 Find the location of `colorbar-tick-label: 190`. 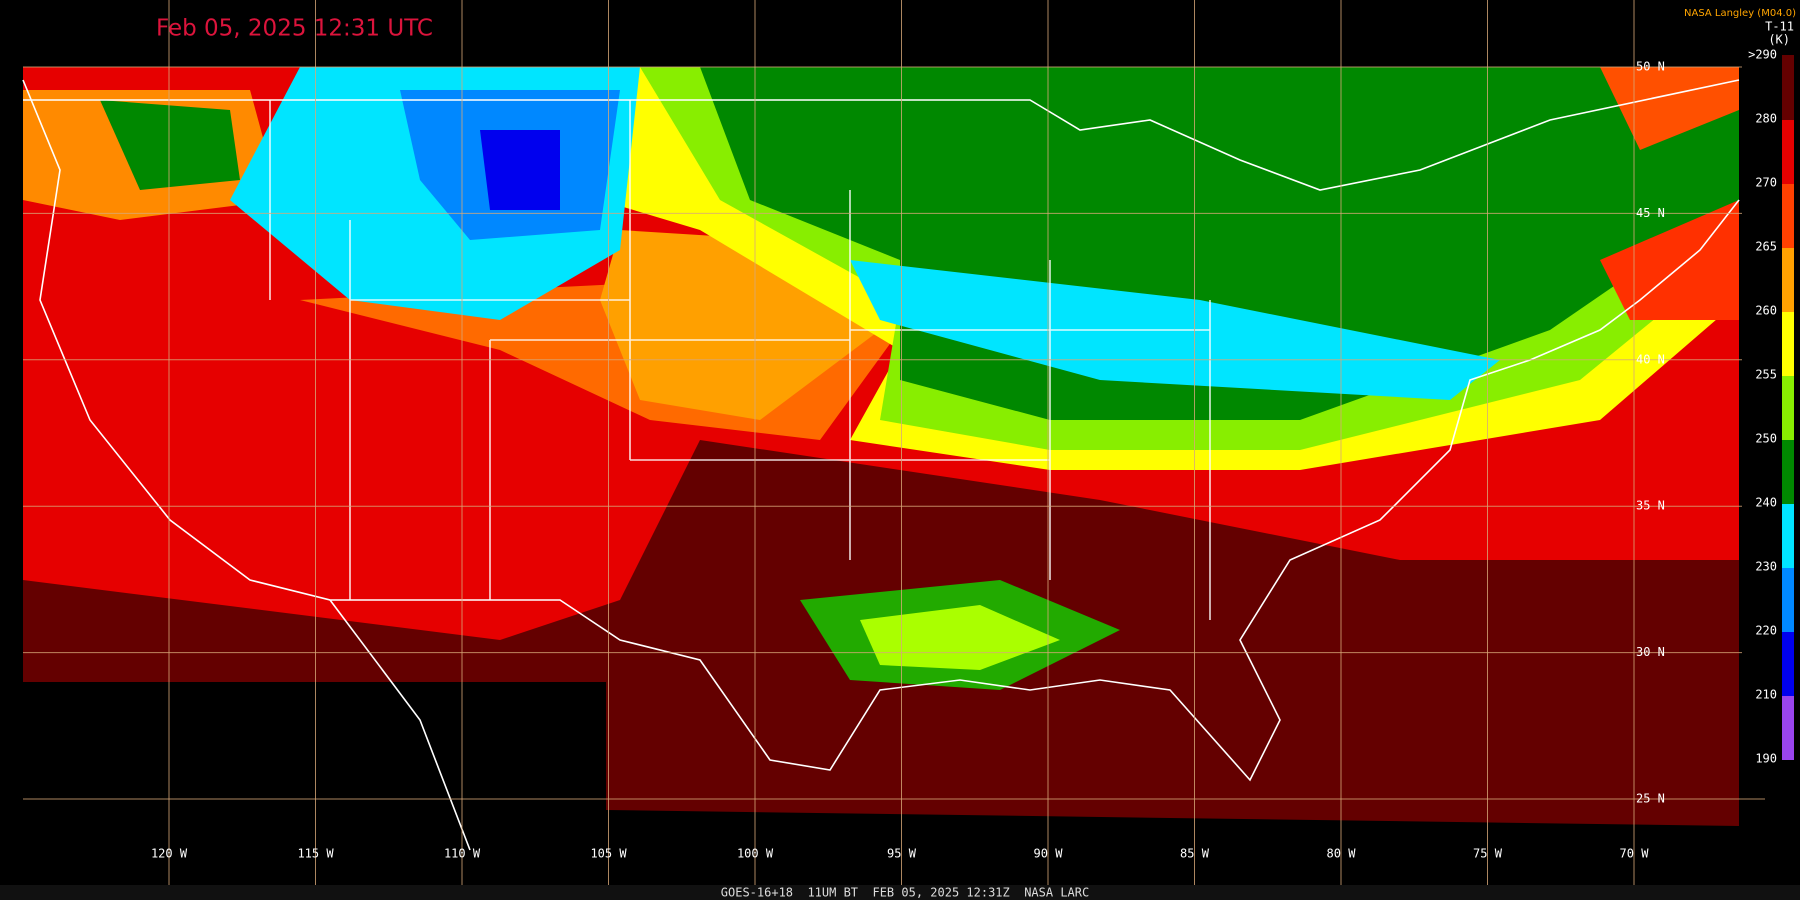

colorbar-tick-label: 190 is located at coordinates (1766, 759).